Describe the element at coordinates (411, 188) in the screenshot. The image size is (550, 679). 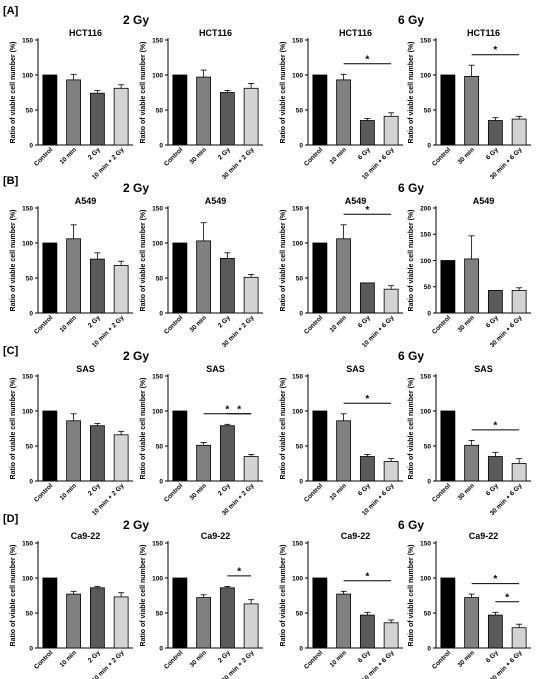
I see `dose-label-b-right: 6 Gy` at that location.